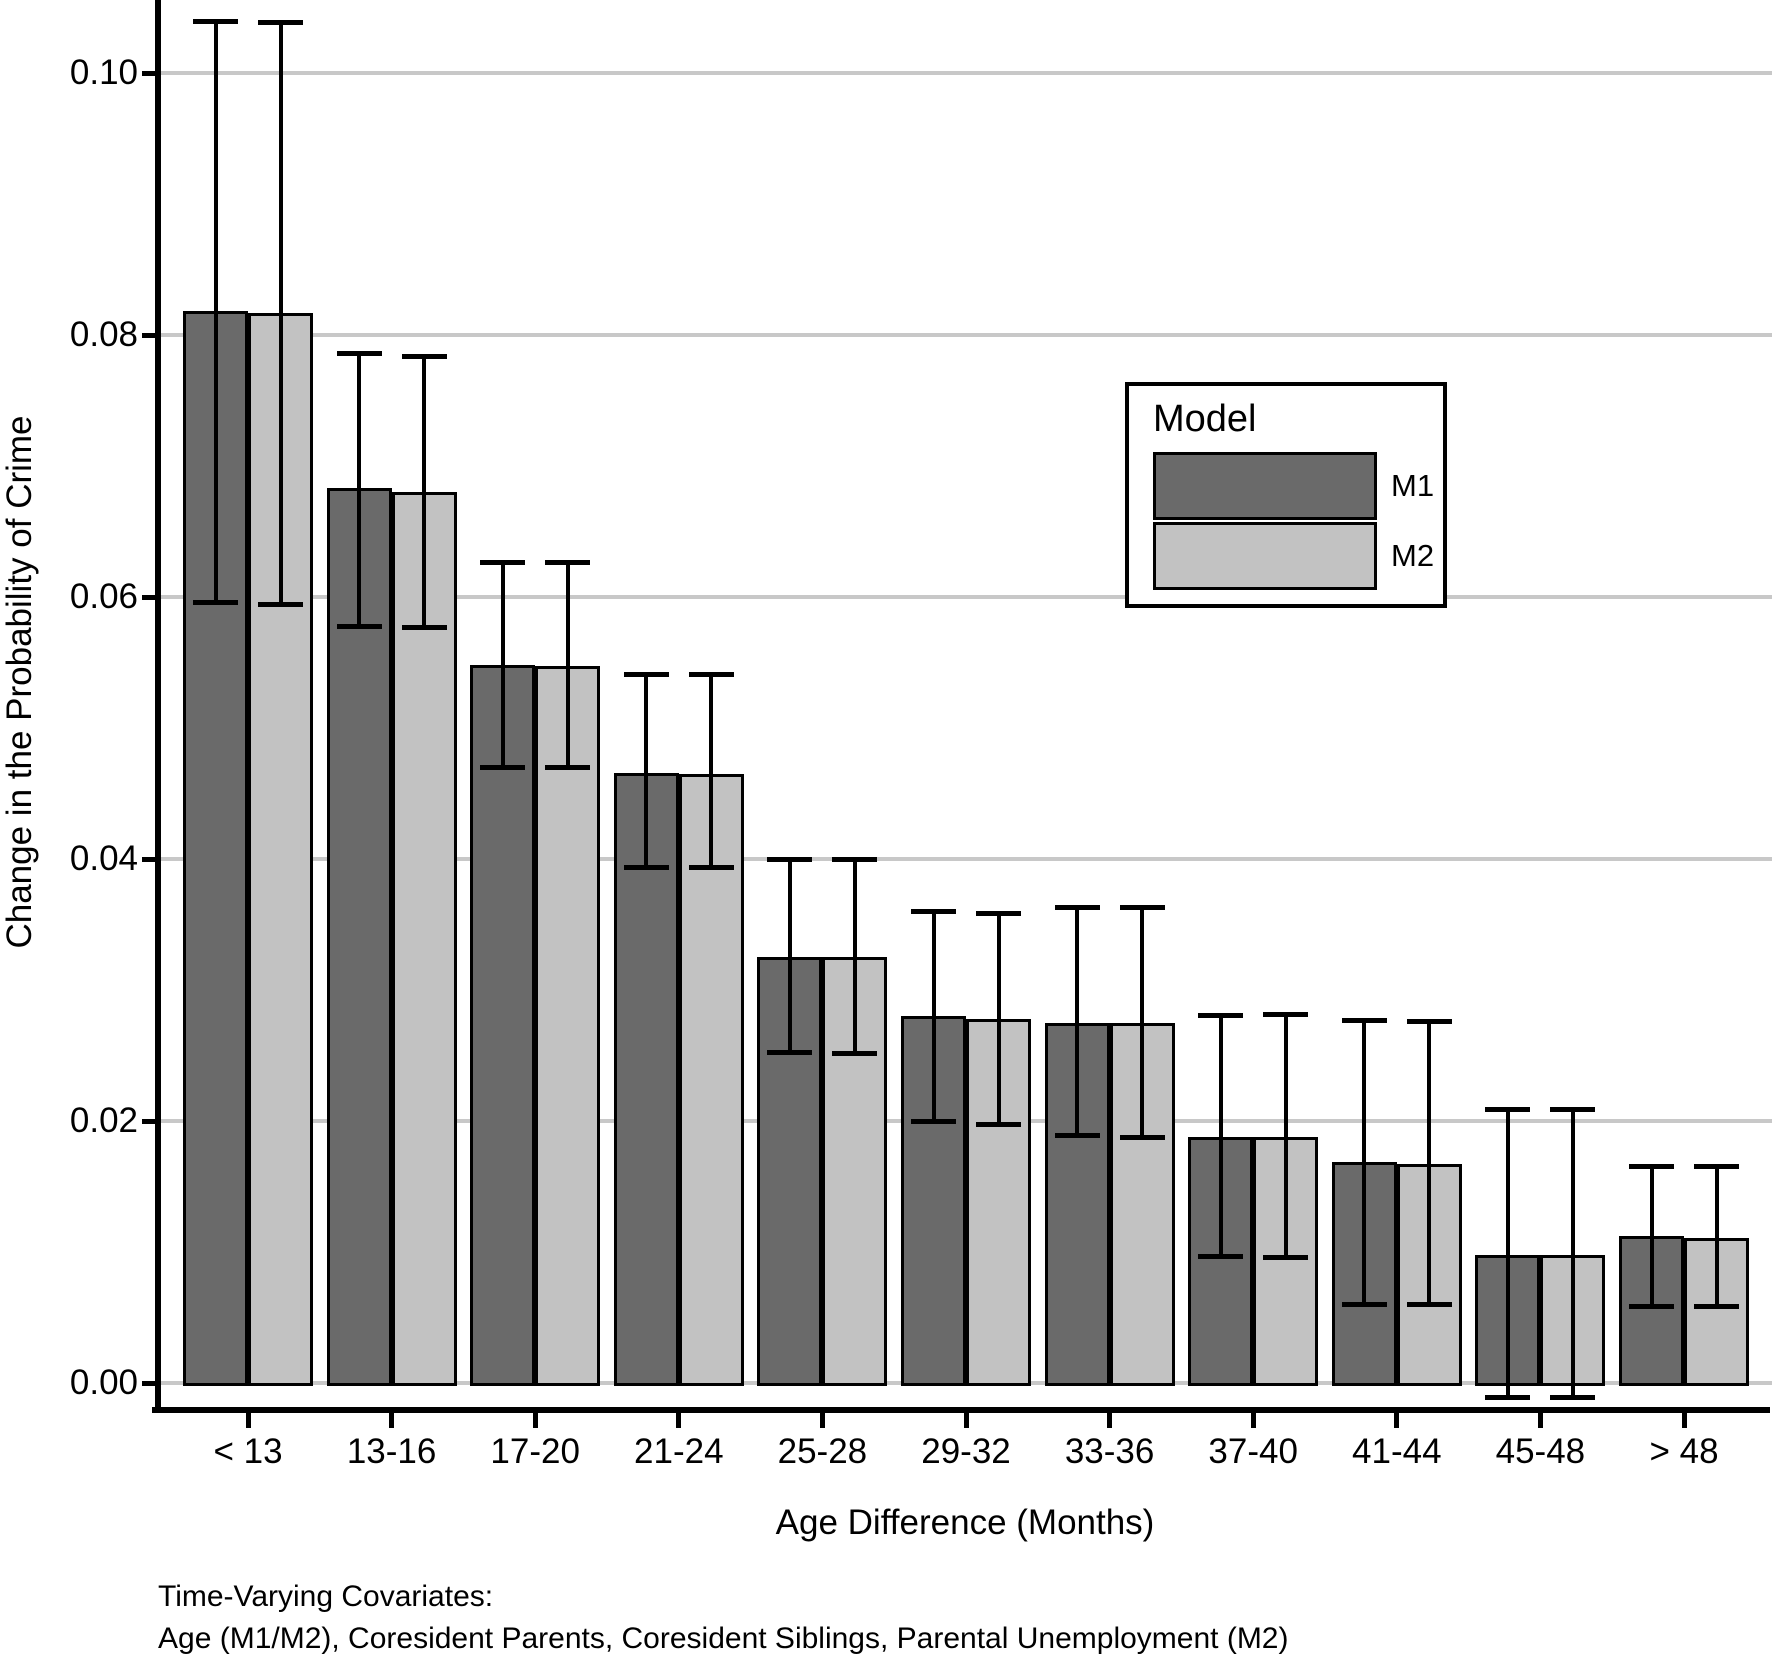 The width and height of the screenshot is (1772, 1659). What do you see at coordinates (965, 1522) in the screenshot?
I see `x-axis-title: Age Difference (Months)` at bounding box center [965, 1522].